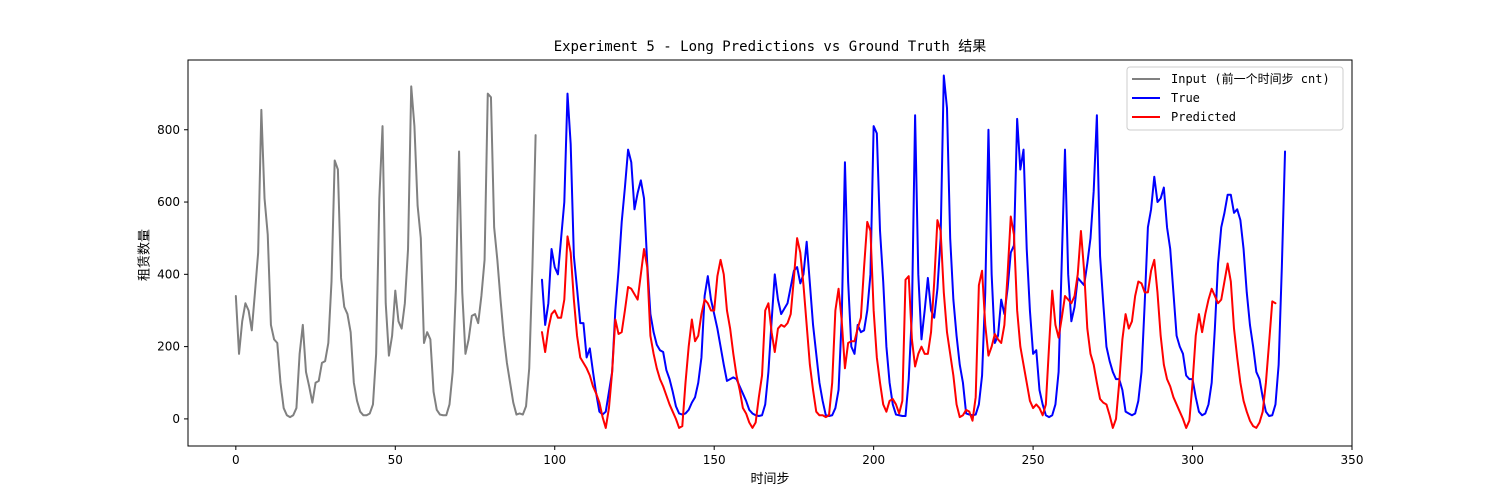 The image size is (1500, 500). I want to click on x-tick-label: 350, so click(1352, 460).